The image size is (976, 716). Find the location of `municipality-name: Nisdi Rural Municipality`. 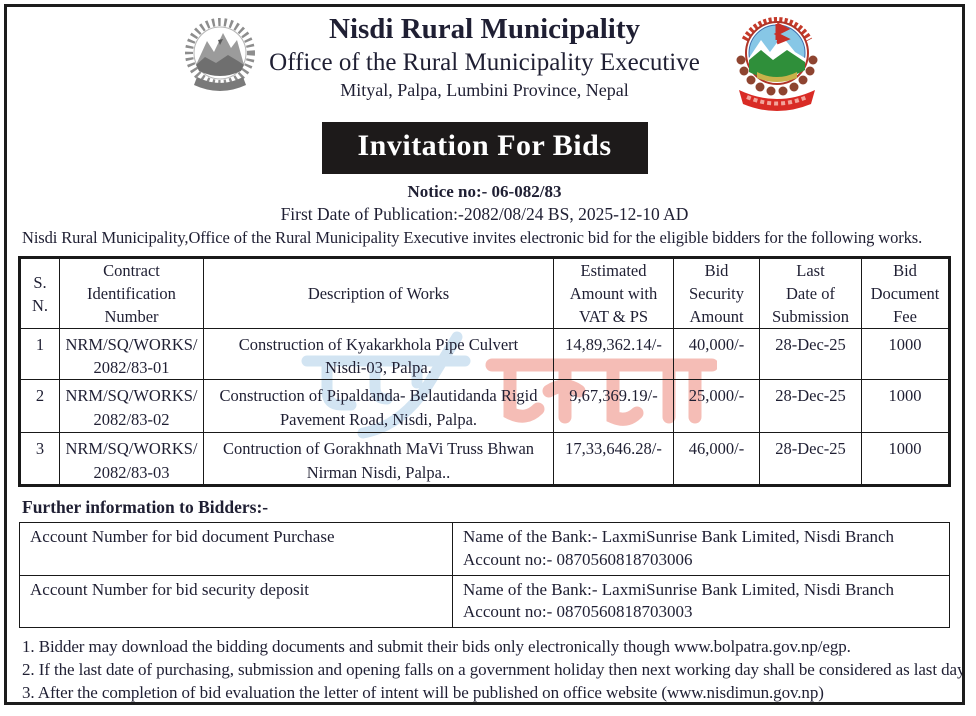

municipality-name: Nisdi Rural Municipality is located at coordinates (484, 29).